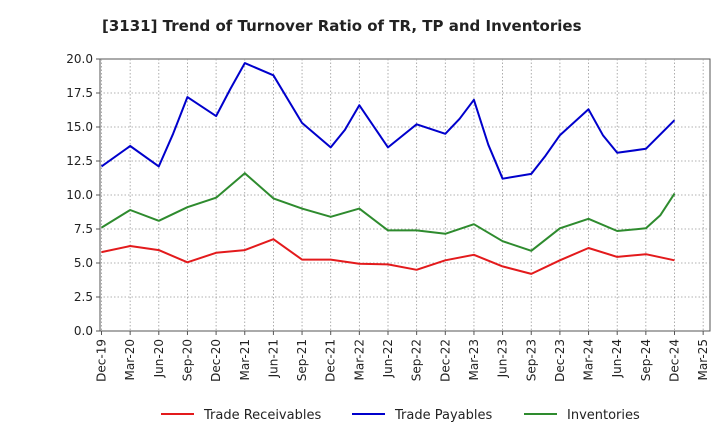  I want to click on legend-label: Inventories, so click(603, 415).